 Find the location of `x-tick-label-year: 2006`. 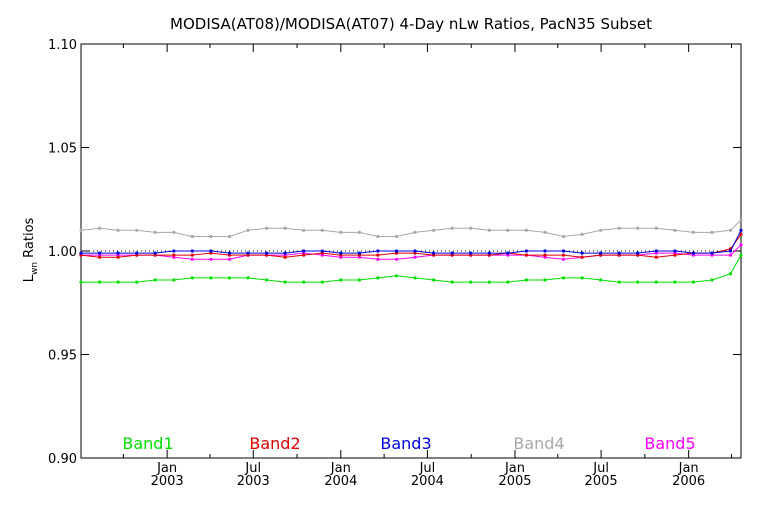

x-tick-label-year: 2006 is located at coordinates (688, 481).